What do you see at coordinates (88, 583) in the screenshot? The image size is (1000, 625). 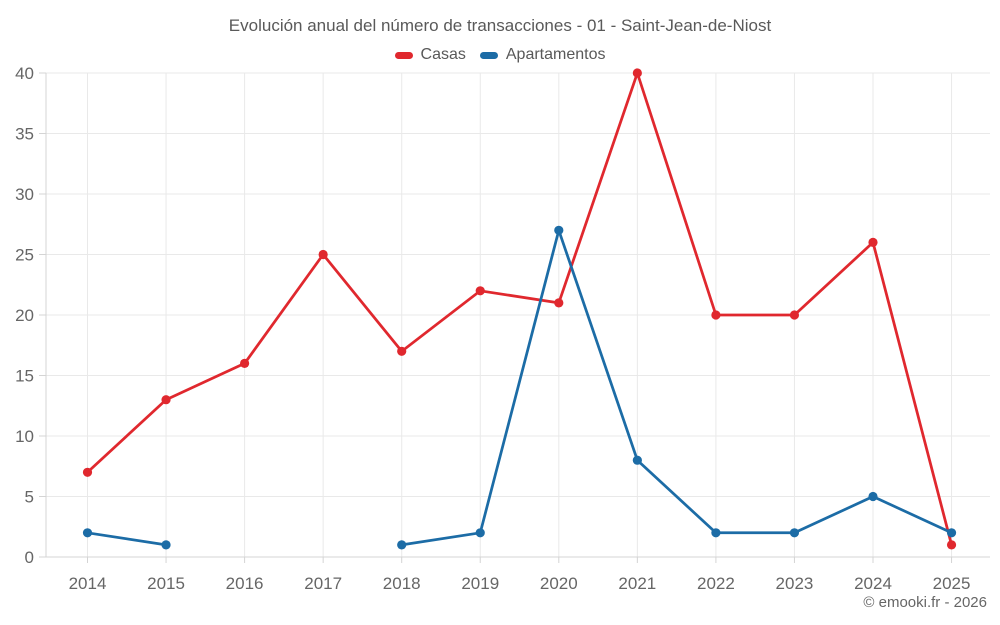 I see `x-tick-label: 2014` at bounding box center [88, 583].